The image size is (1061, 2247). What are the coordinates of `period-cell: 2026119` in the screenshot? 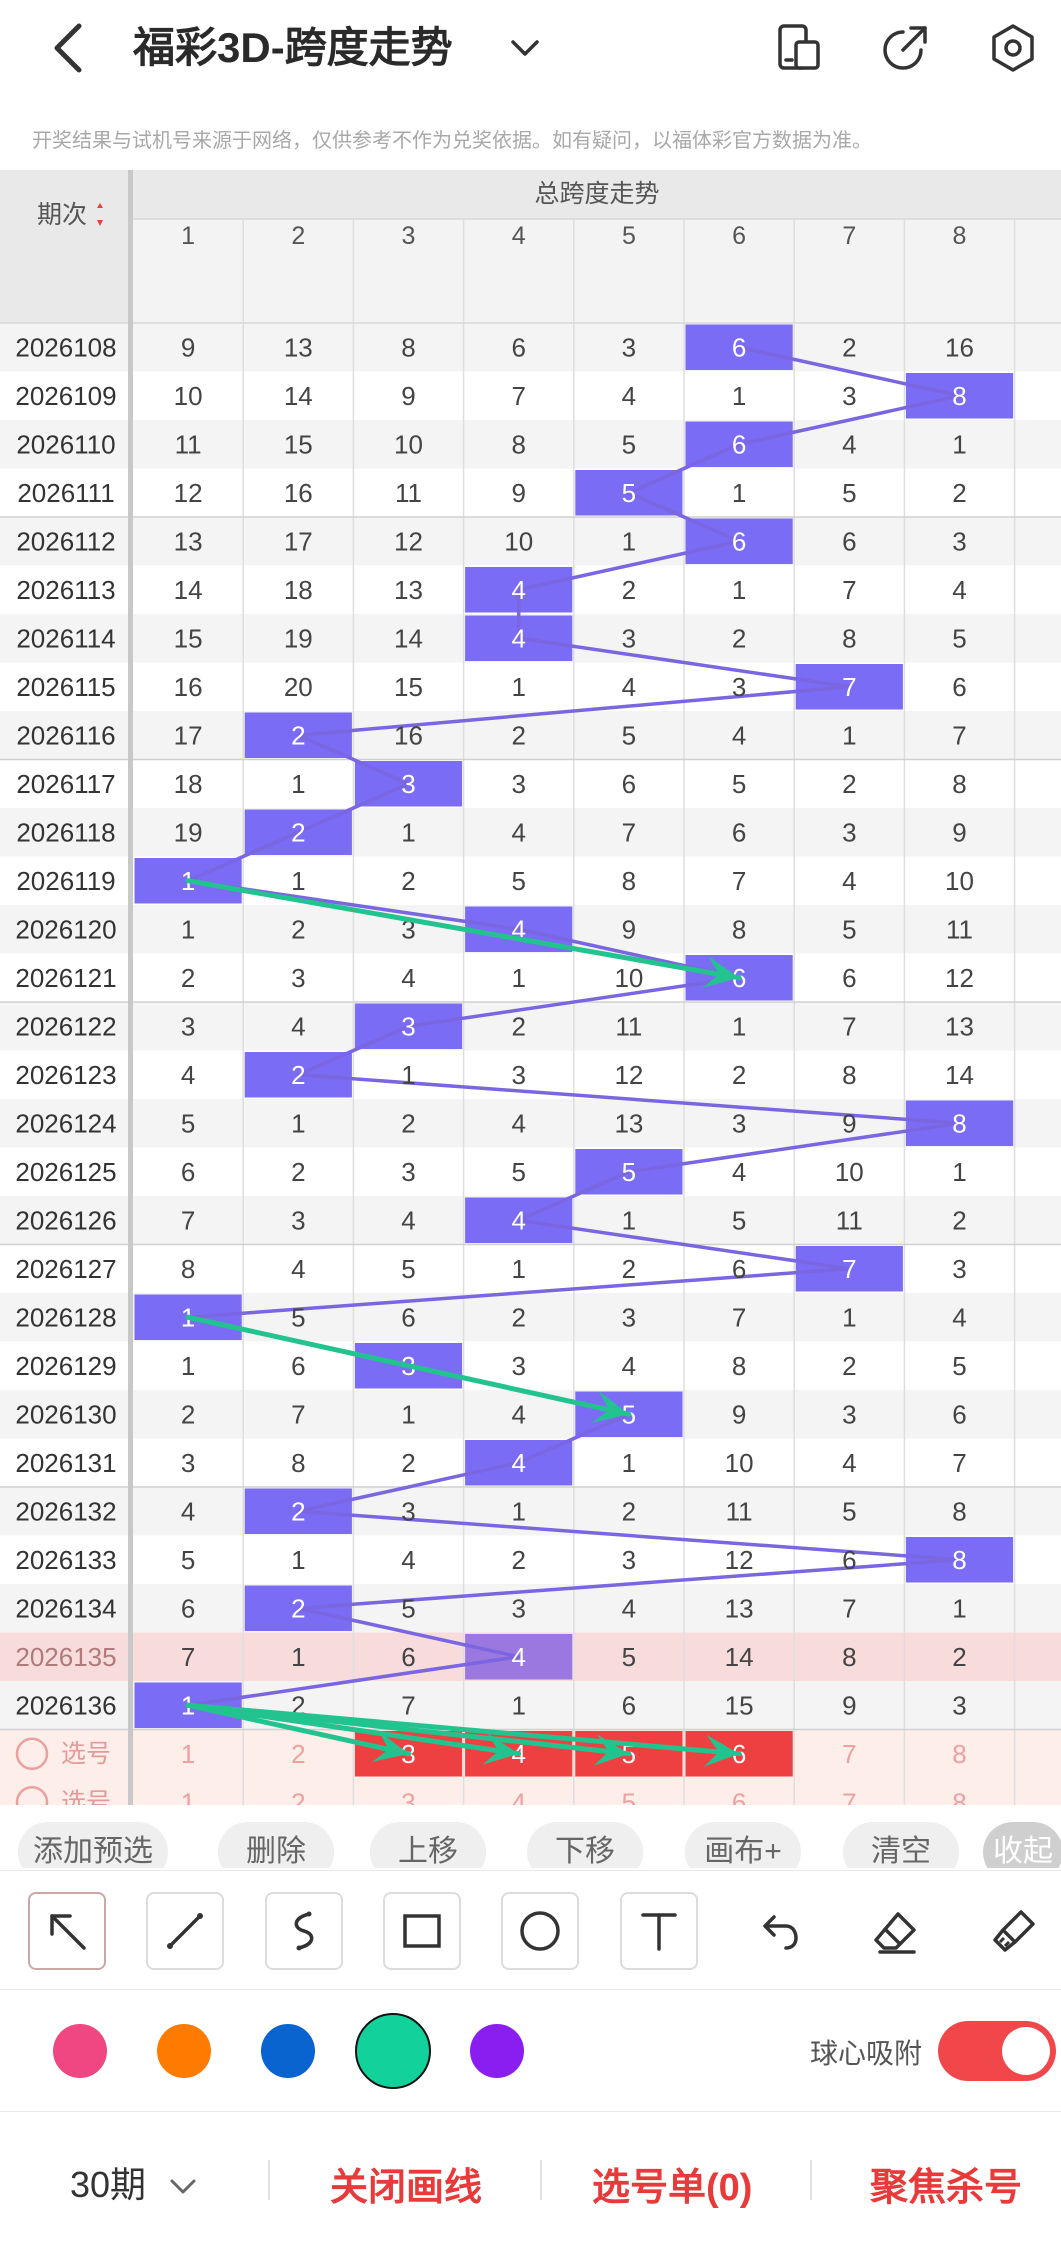 It's located at (65, 881).